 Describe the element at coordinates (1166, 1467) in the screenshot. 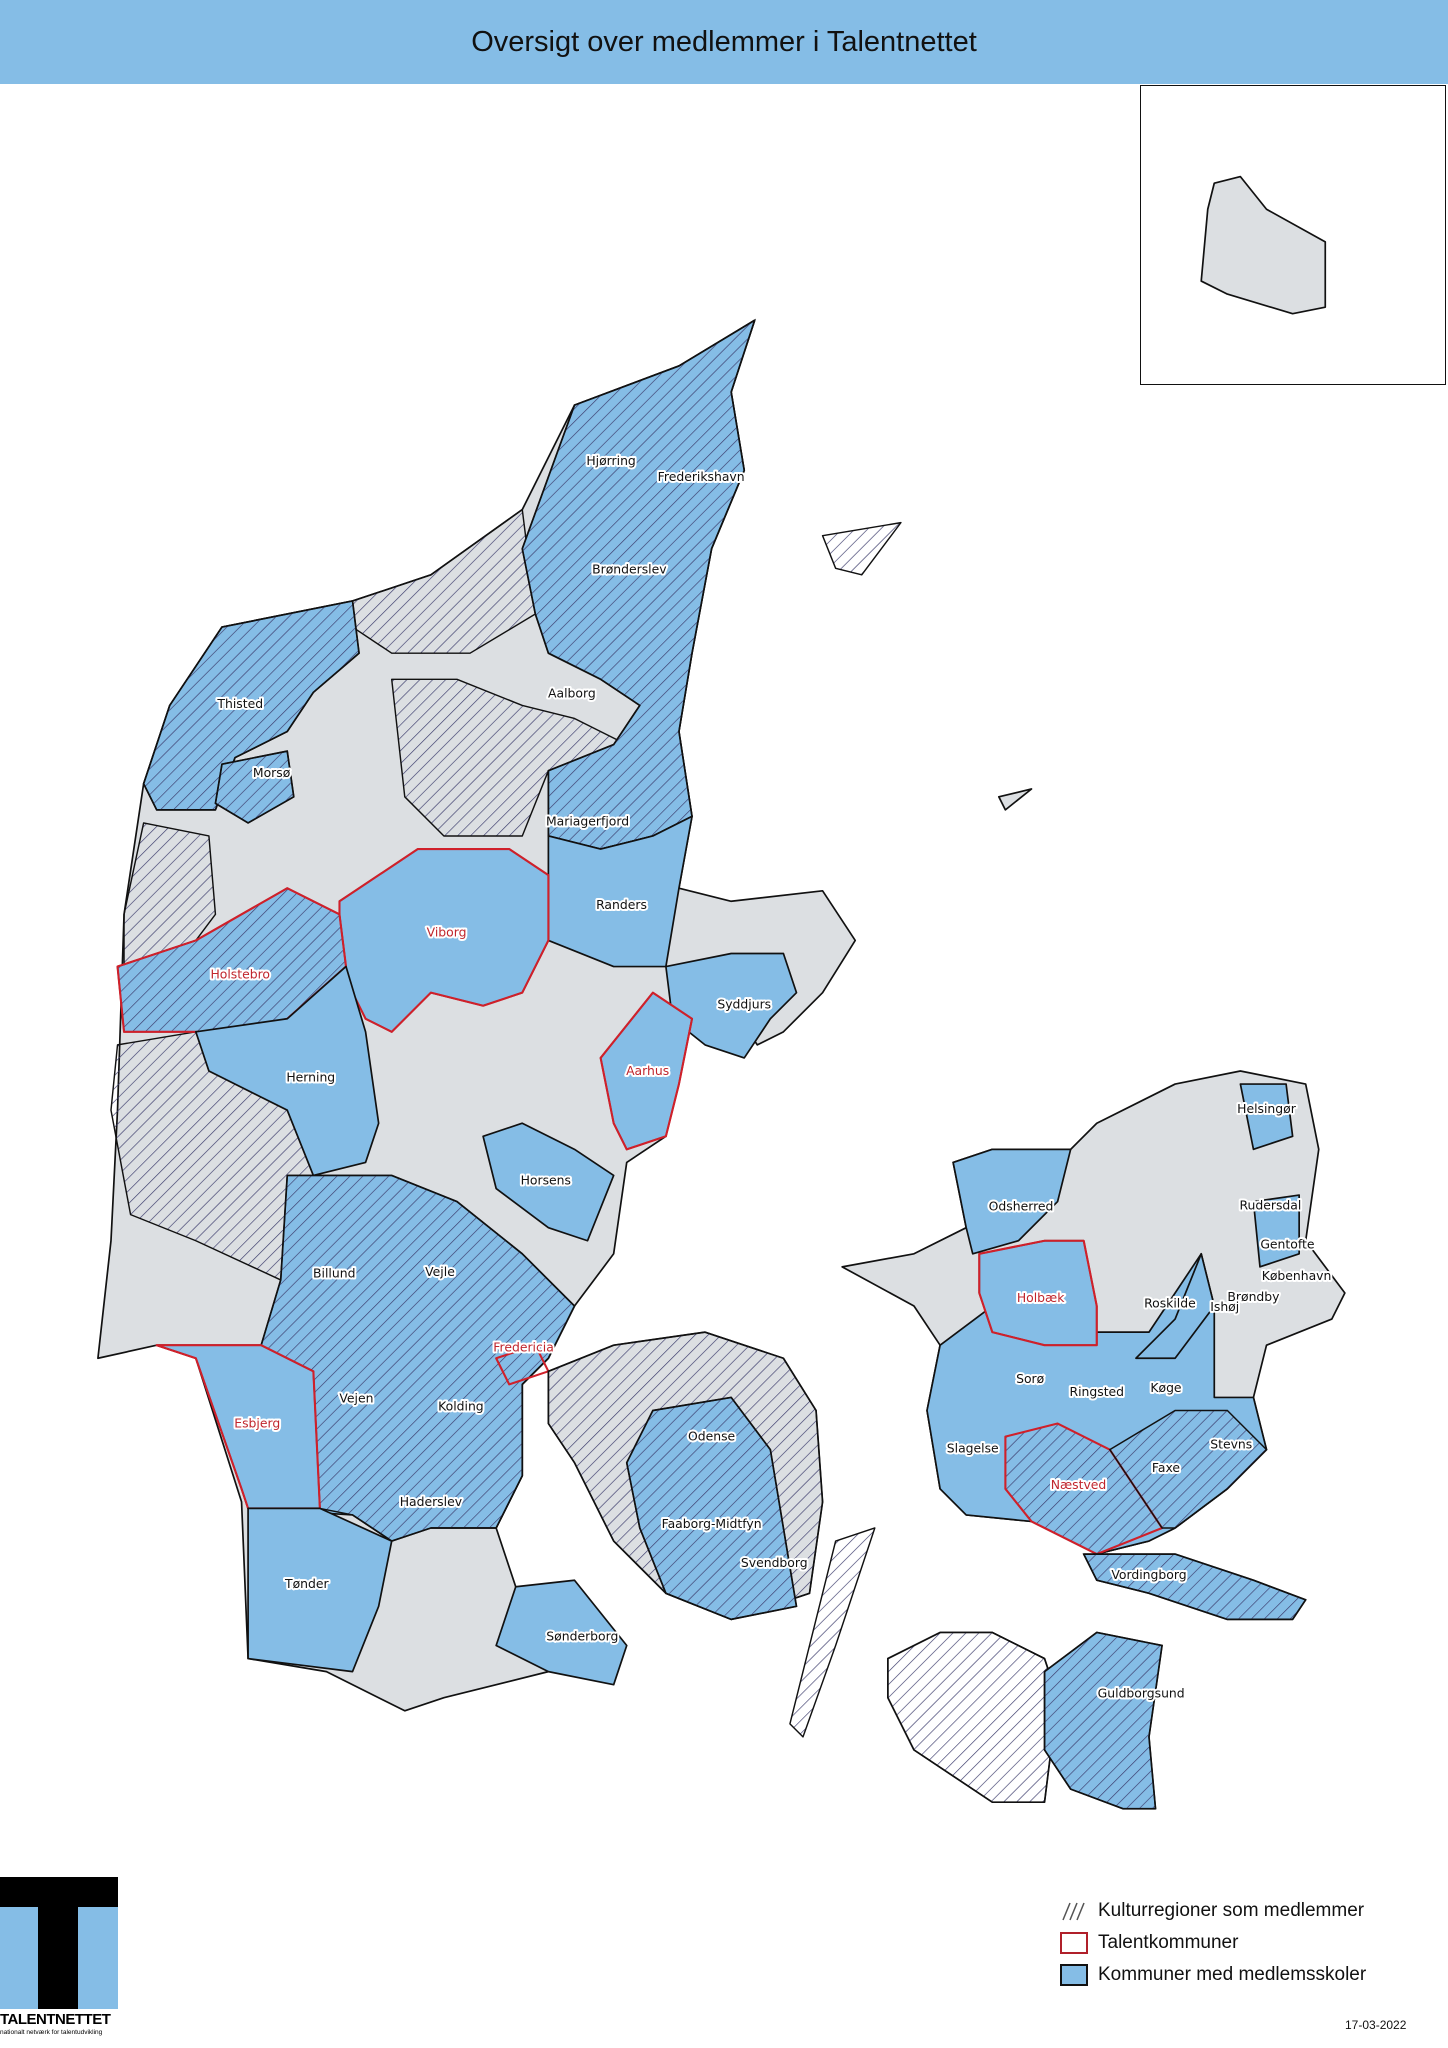

I see `label-faxe: Faxe` at that location.